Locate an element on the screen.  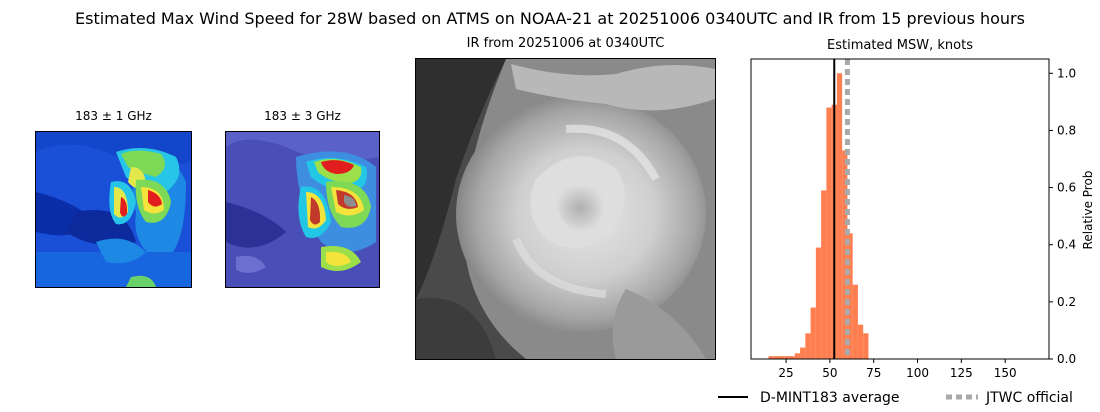
mw1-panel-title: 183 ± 1 GHz is located at coordinates (113, 116).